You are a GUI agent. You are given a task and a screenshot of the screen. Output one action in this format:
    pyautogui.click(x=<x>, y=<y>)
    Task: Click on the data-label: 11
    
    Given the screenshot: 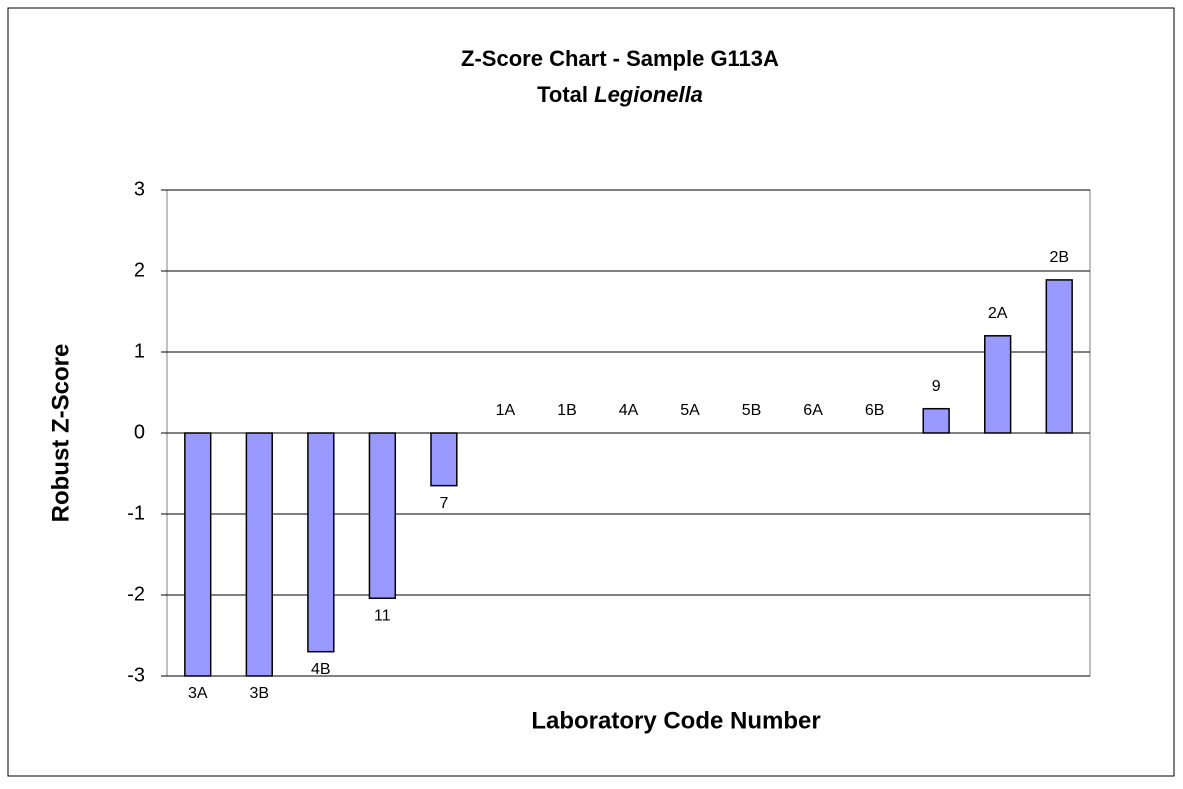 What is the action you would take?
    pyautogui.click(x=382, y=615)
    